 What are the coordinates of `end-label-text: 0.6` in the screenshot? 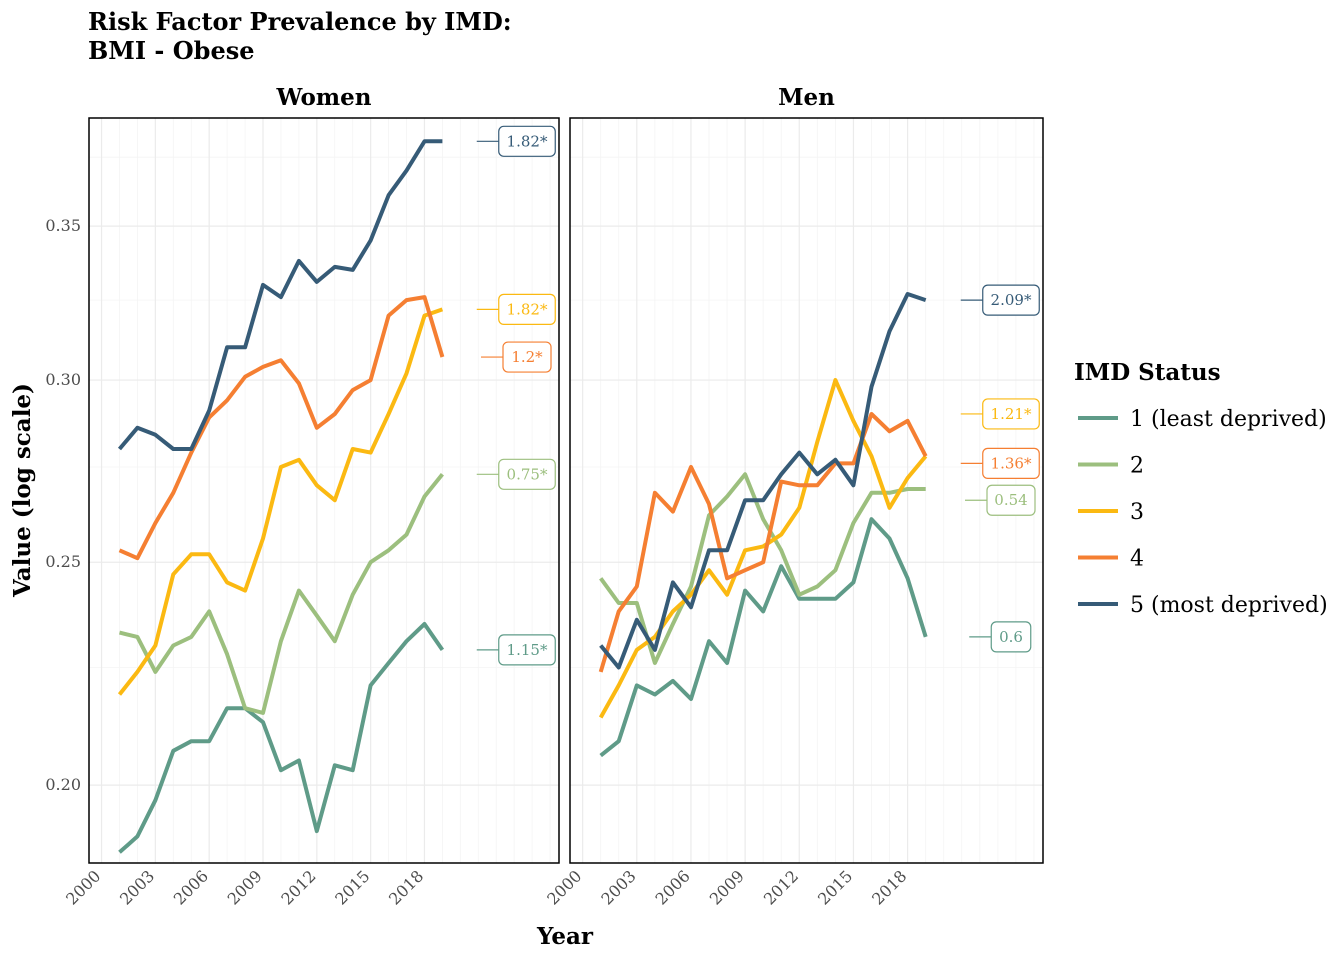 It's located at (1011, 637).